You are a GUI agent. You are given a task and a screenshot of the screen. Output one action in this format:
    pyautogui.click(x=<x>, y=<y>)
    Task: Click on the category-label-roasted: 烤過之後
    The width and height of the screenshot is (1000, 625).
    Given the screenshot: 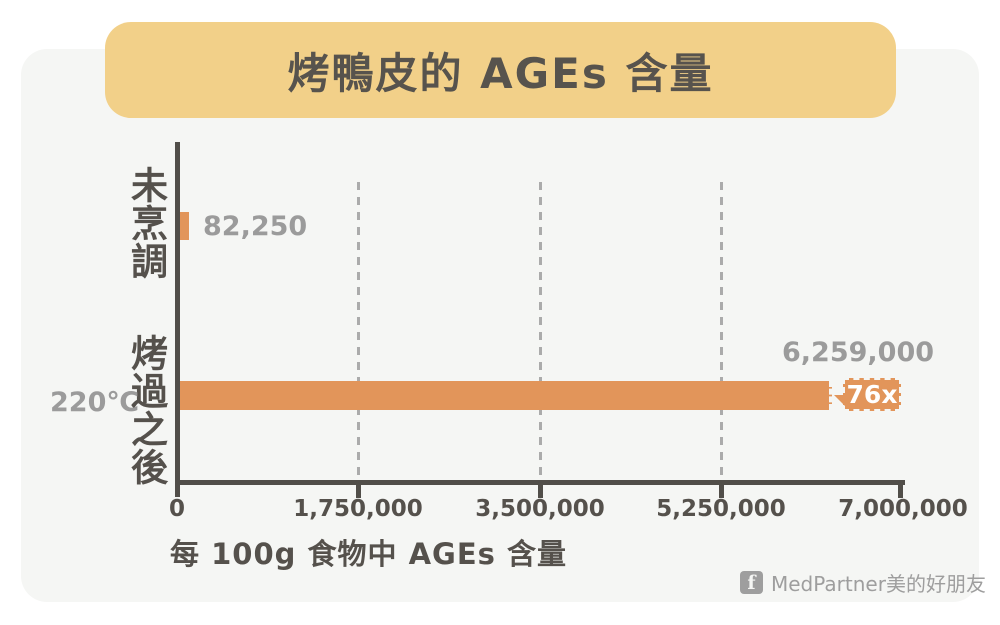 What is the action you would take?
    pyautogui.click(x=146, y=410)
    